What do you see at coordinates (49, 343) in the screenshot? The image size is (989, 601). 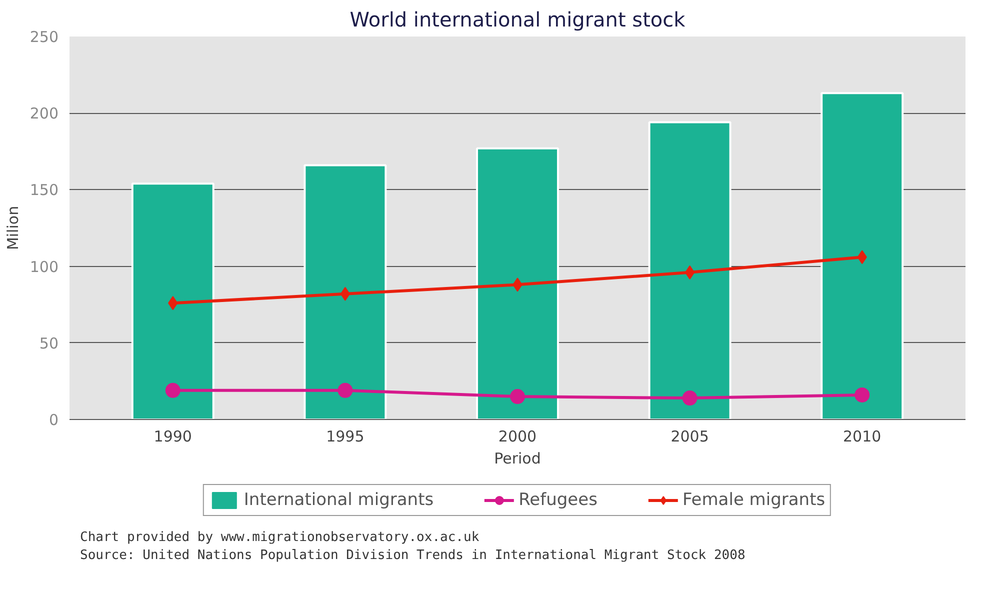 I see `y-tick-label: 50` at bounding box center [49, 343].